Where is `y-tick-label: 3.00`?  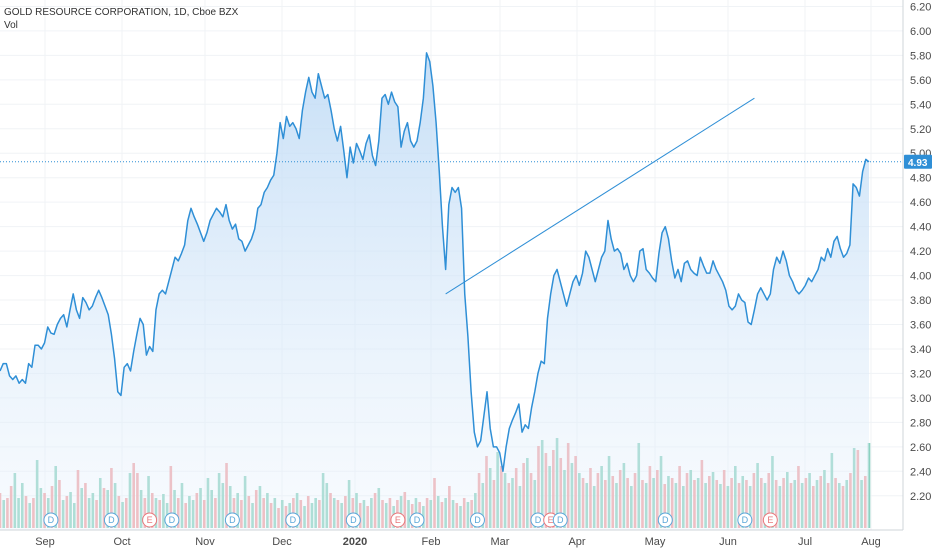
y-tick-label: 3.00 is located at coordinates (920, 399).